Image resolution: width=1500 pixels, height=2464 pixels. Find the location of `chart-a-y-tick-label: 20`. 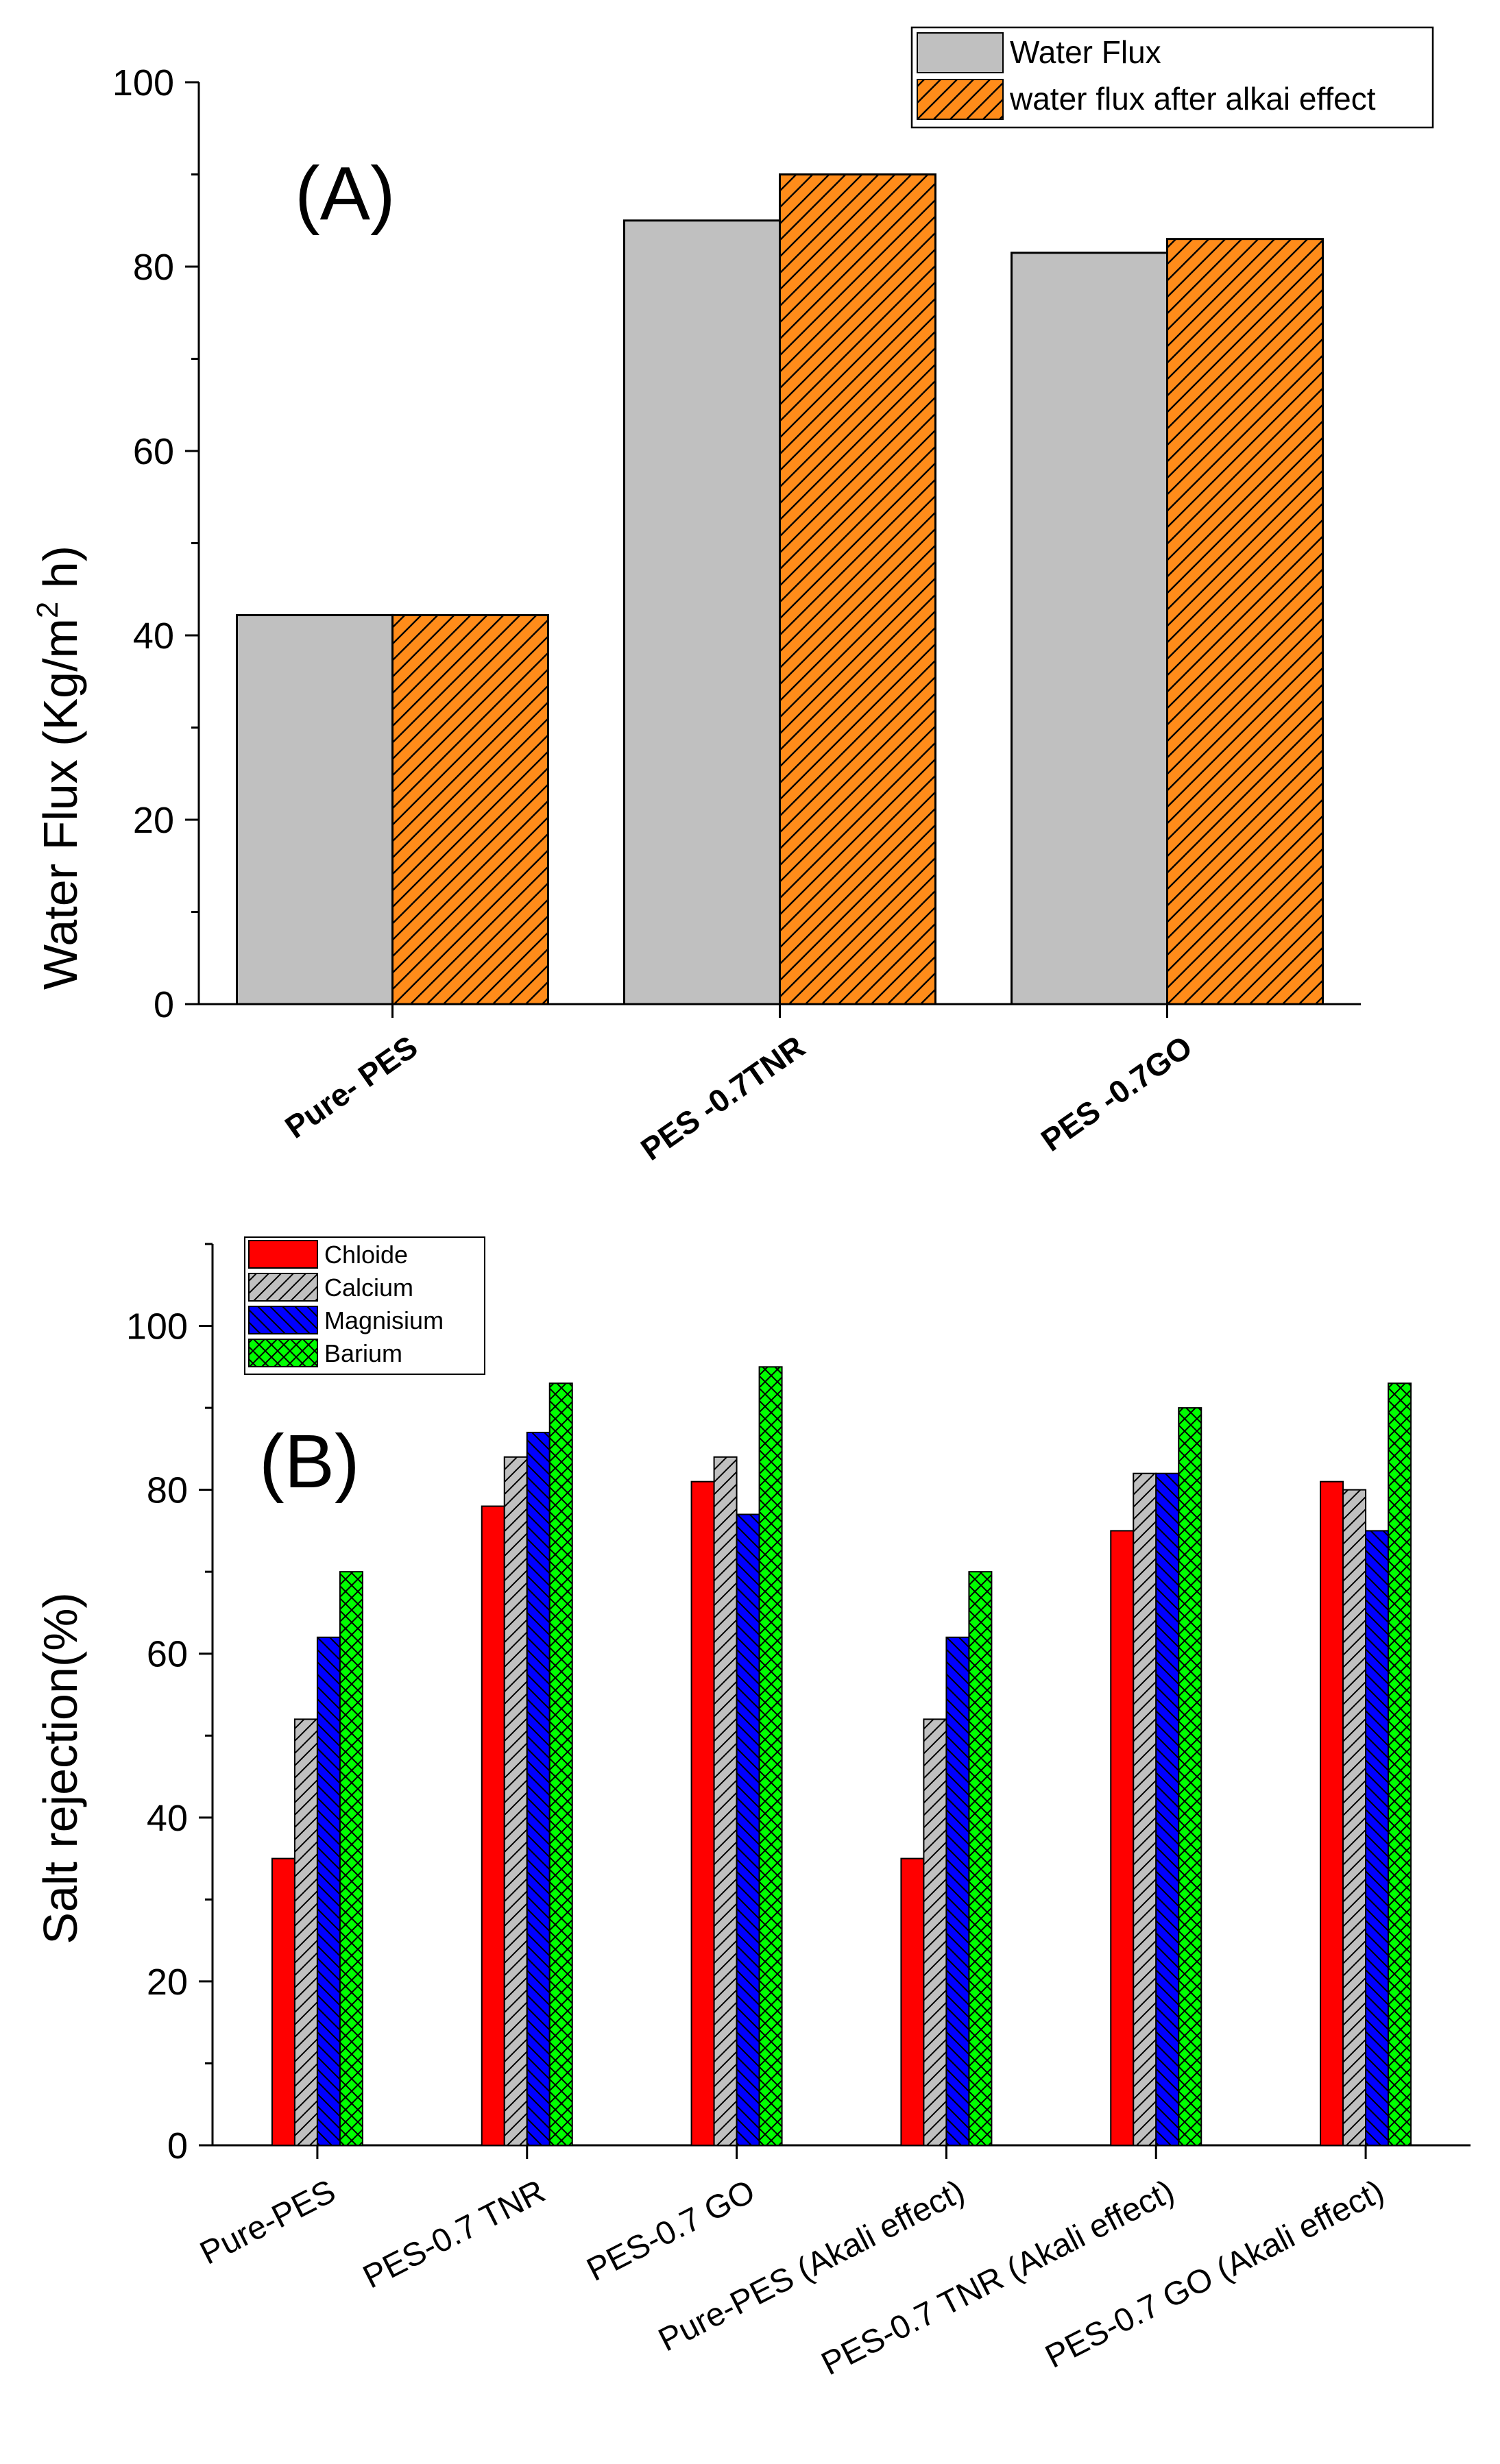

chart-a-y-tick-label: 20 is located at coordinates (153, 820).